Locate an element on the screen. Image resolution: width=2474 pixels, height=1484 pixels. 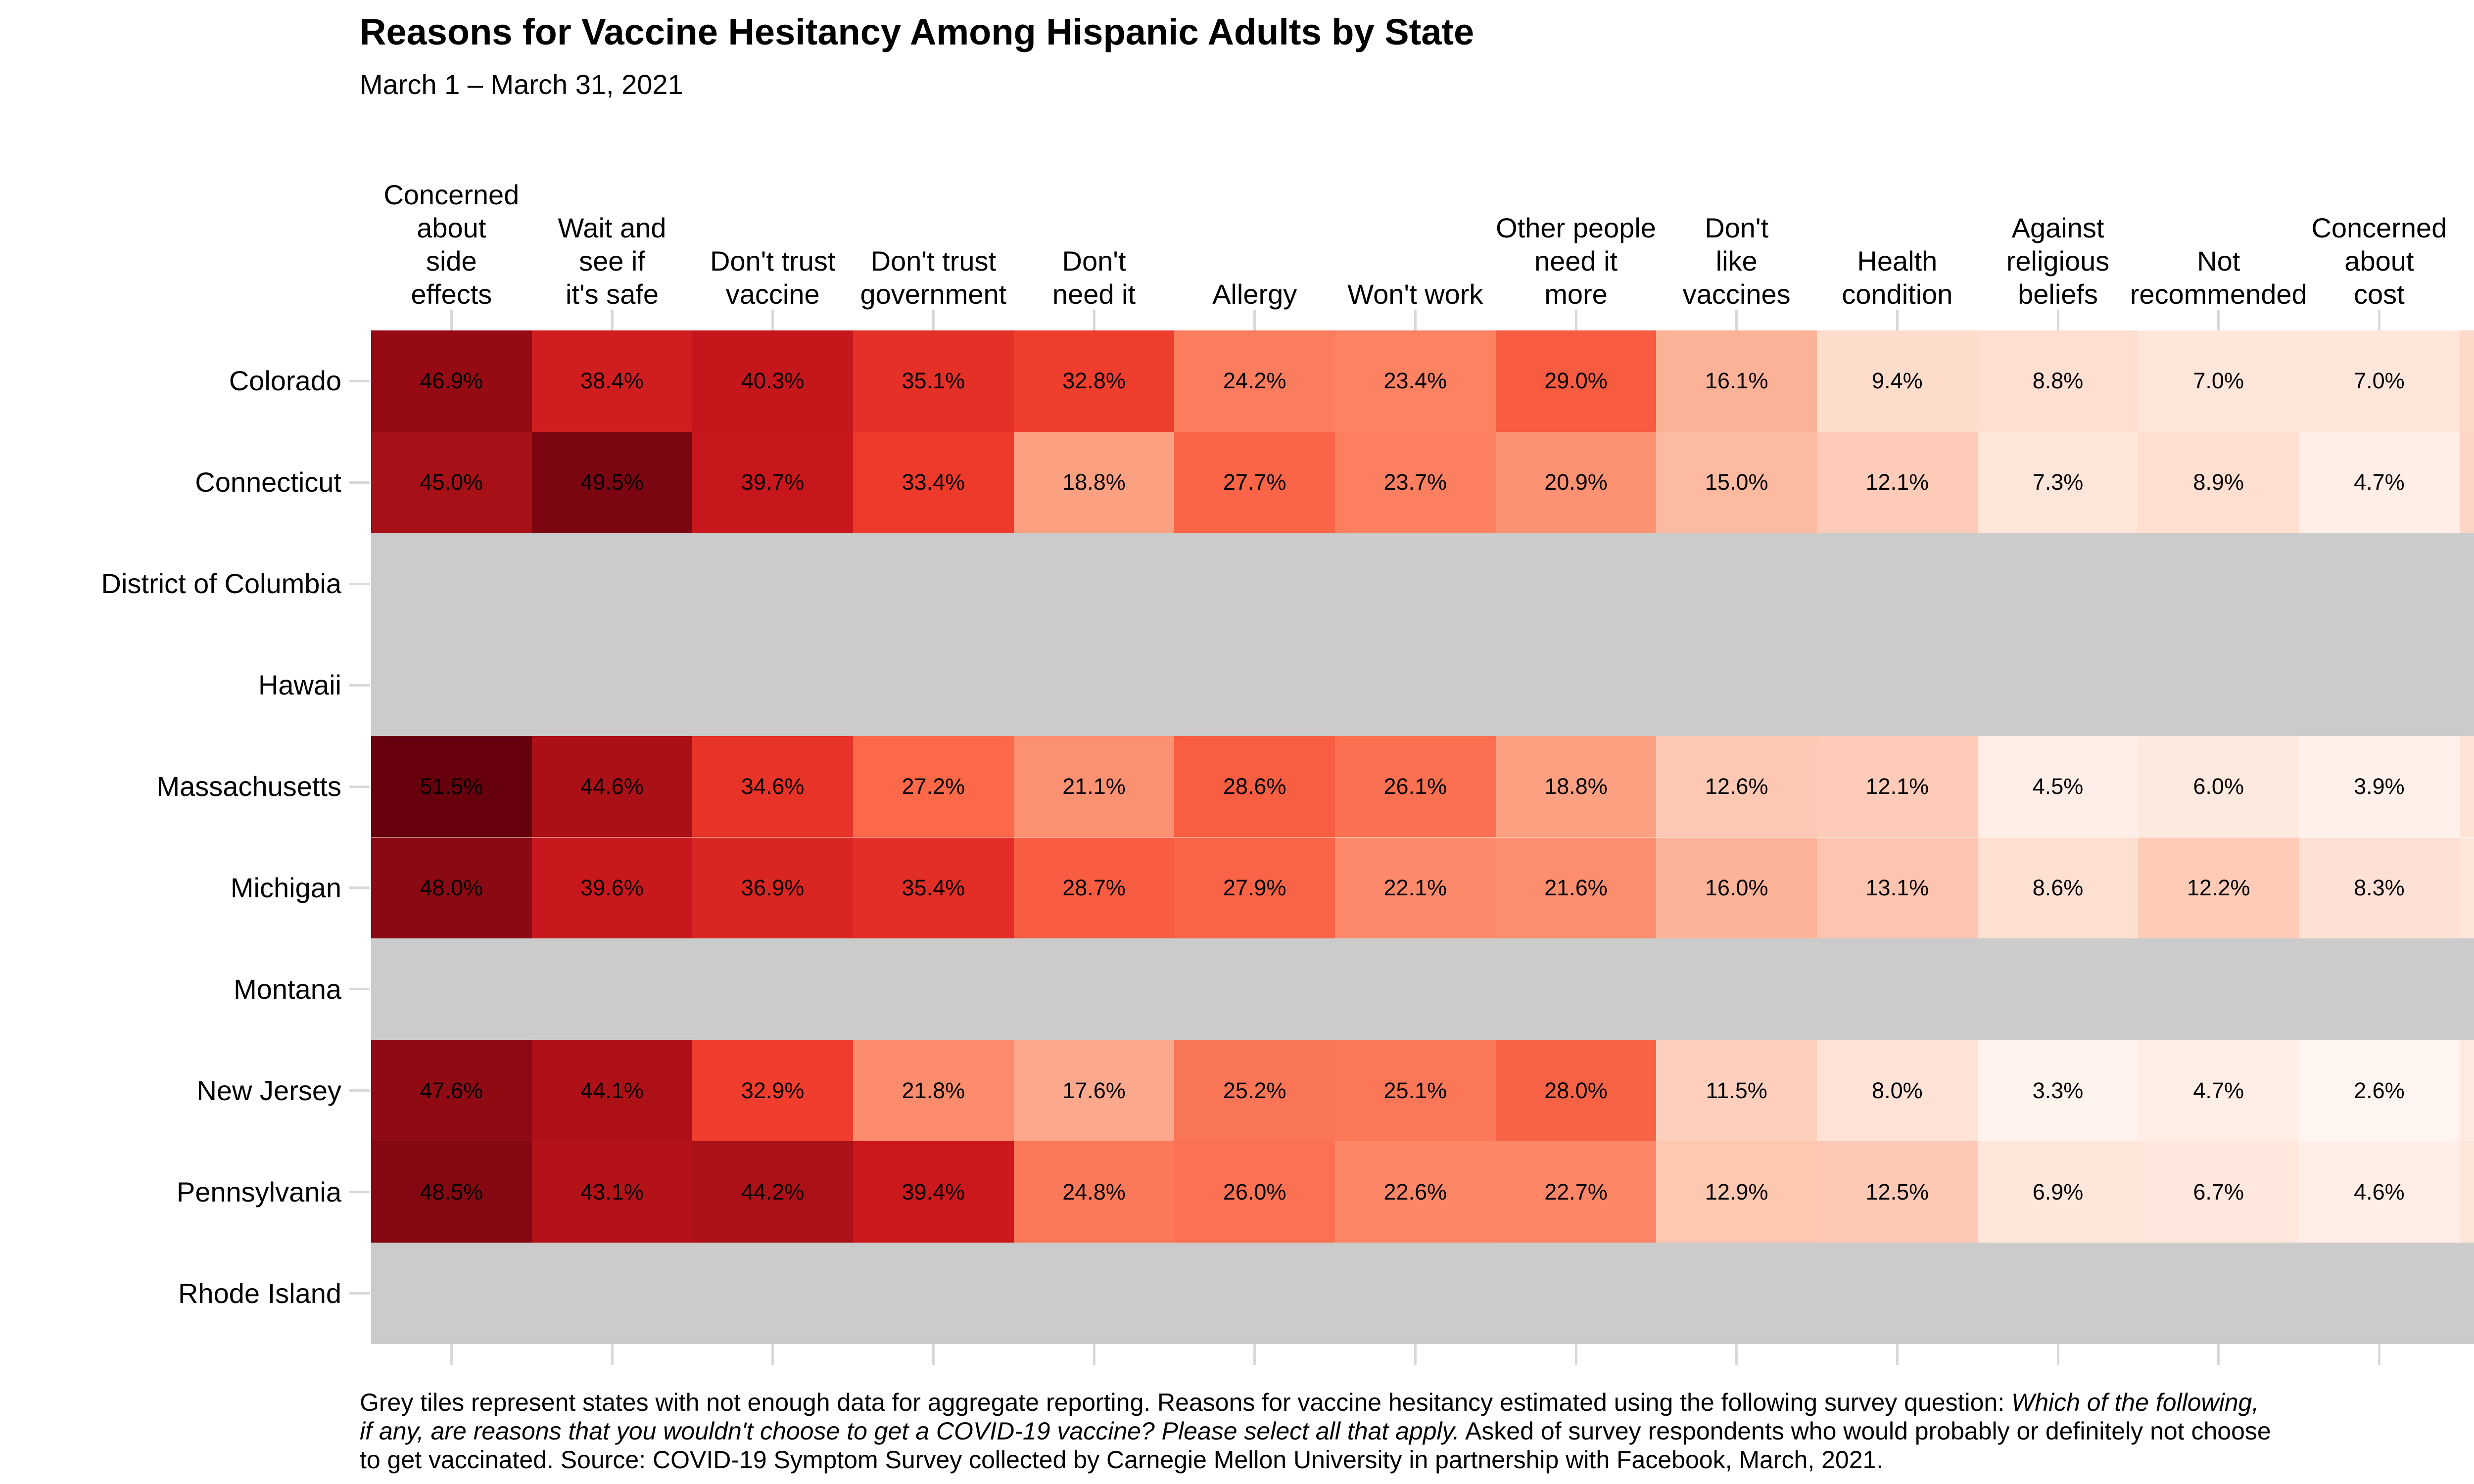
heatmap-cell: 12.5% is located at coordinates (1897, 1192).